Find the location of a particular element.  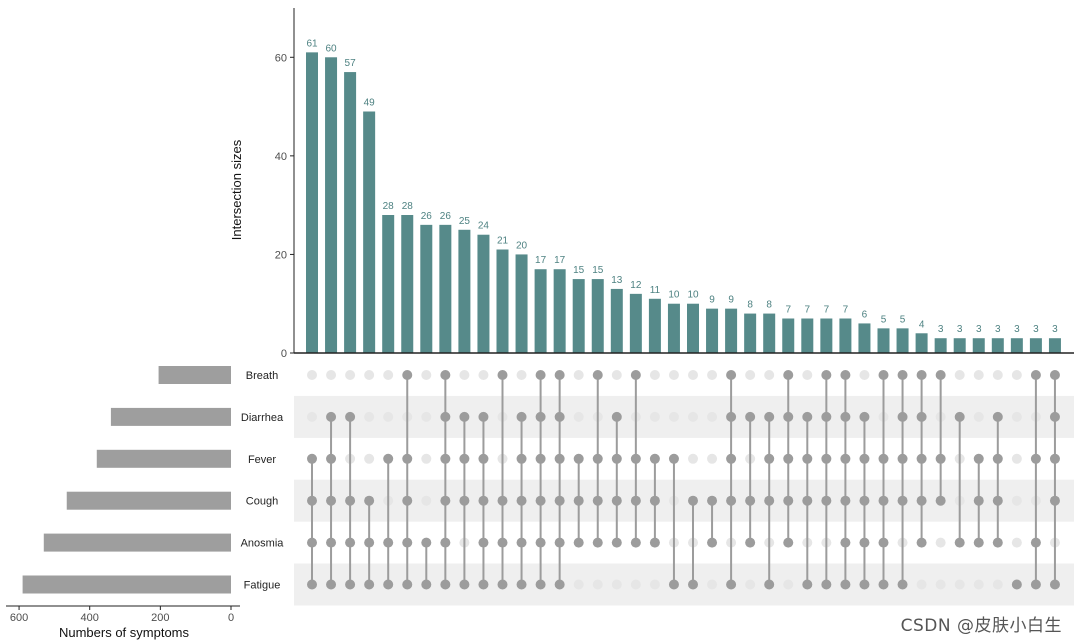

y-axis-title: Intersection sizes is located at coordinates (236, 189).